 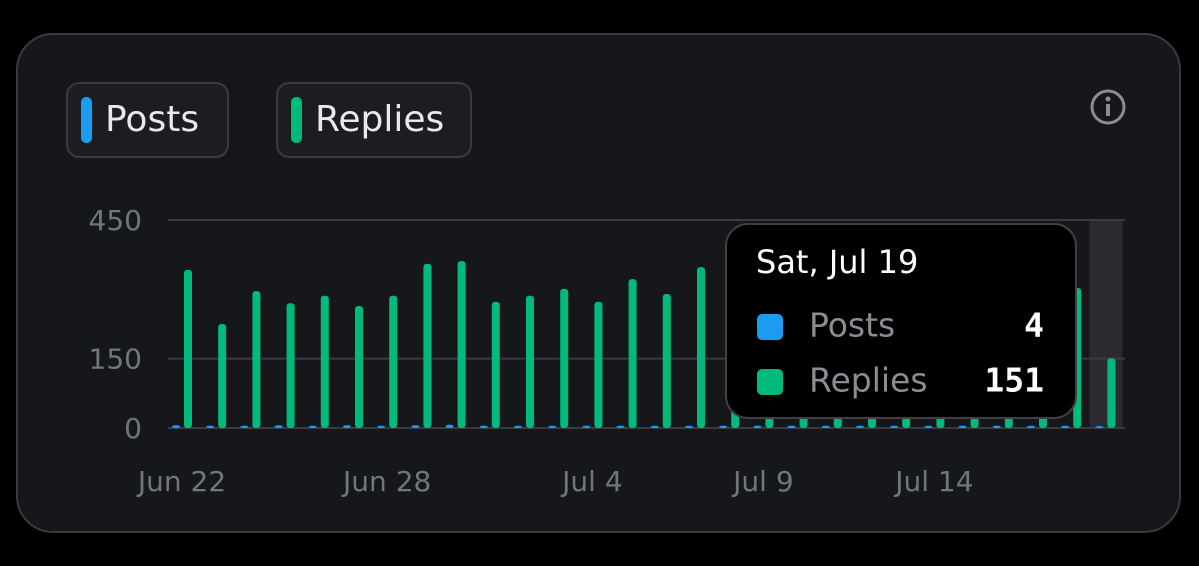 I want to click on tooltip-value: 151, so click(x=1014, y=380).